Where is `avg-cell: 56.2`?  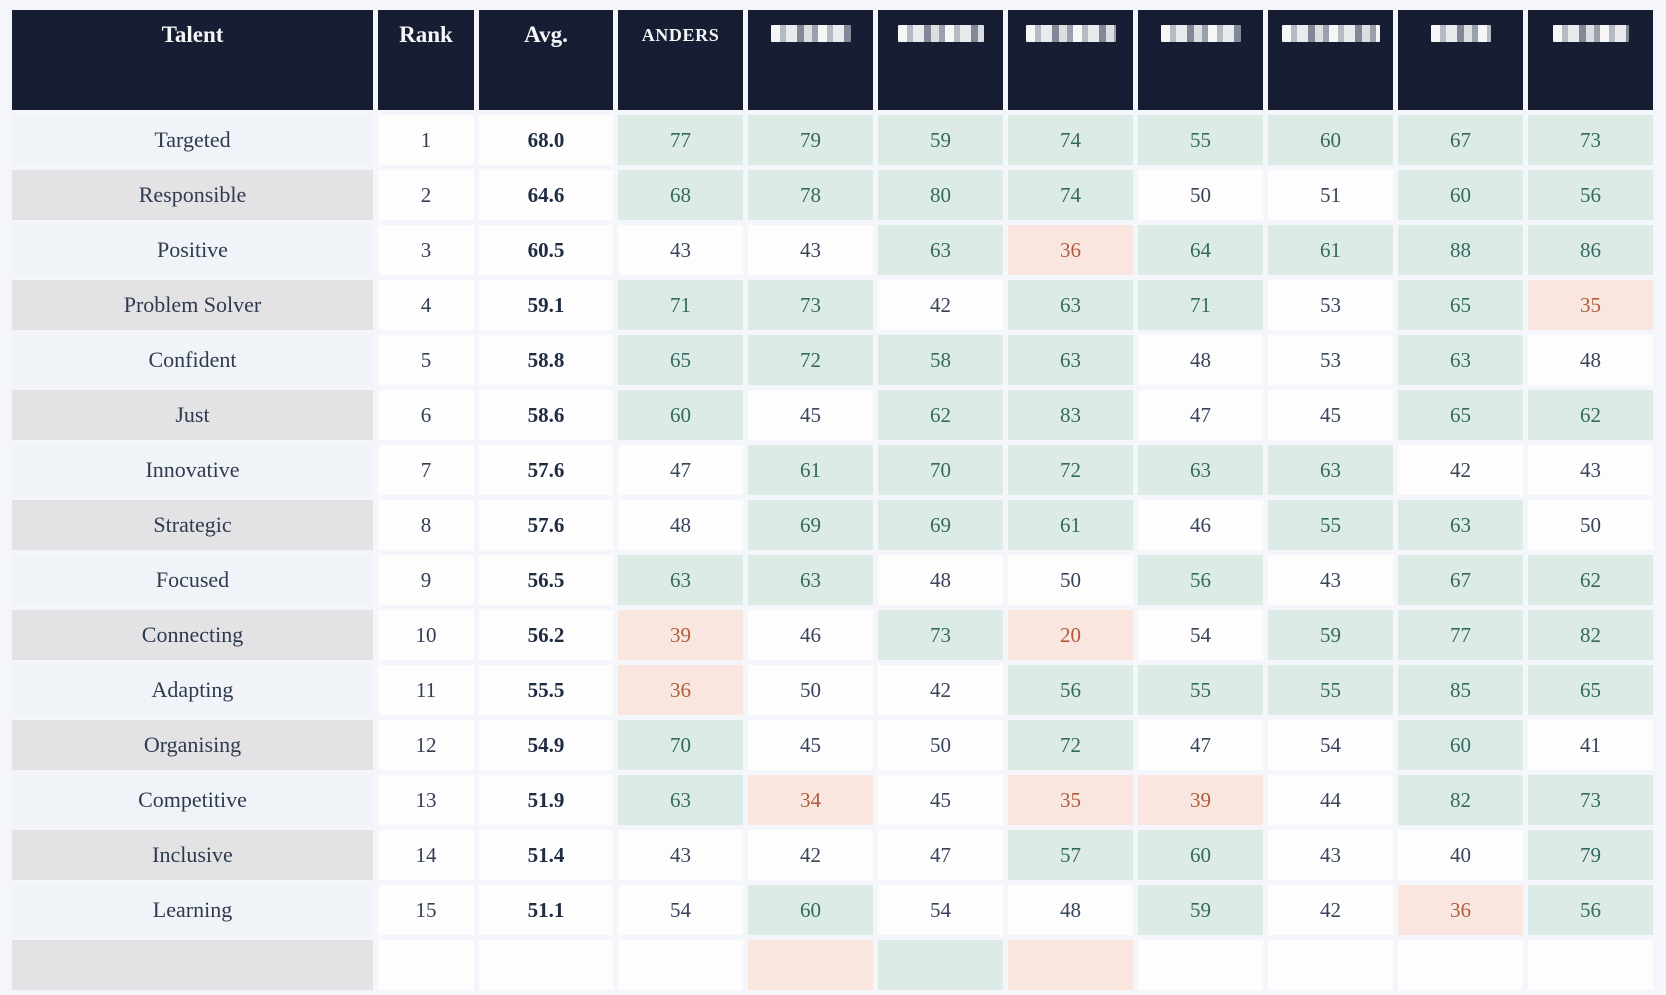
avg-cell: 56.2 is located at coordinates (546, 635).